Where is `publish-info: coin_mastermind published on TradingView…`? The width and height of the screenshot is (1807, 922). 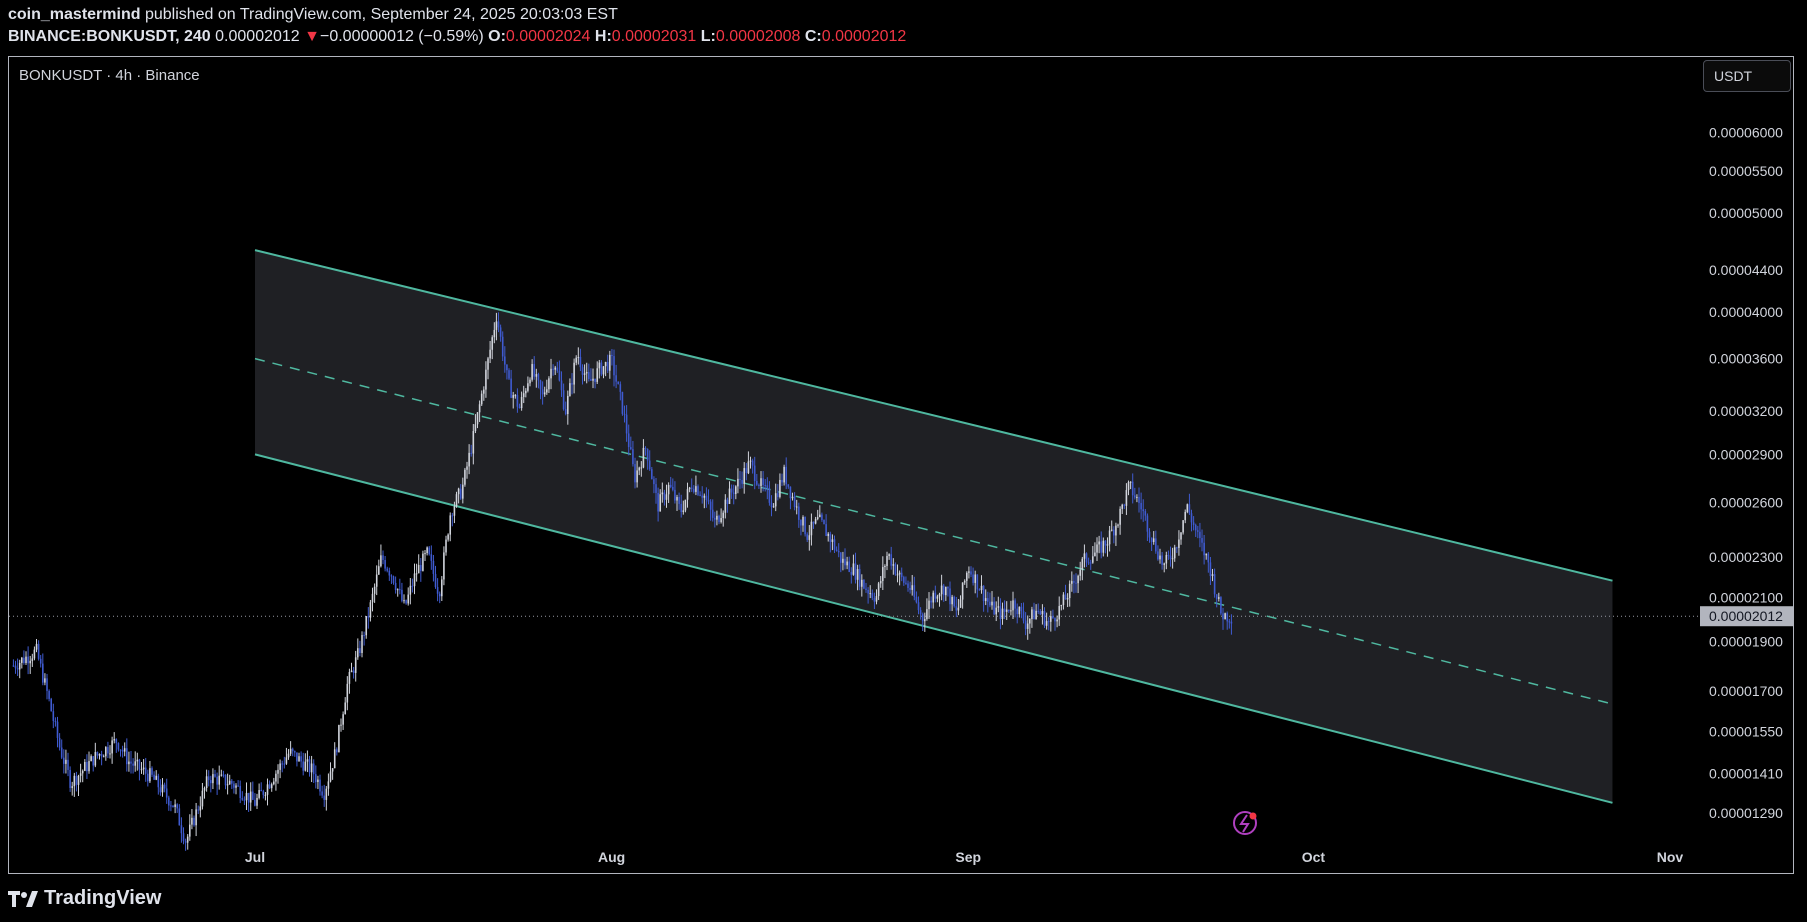 publish-info: coin_mastermind published on TradingView… is located at coordinates (313, 15).